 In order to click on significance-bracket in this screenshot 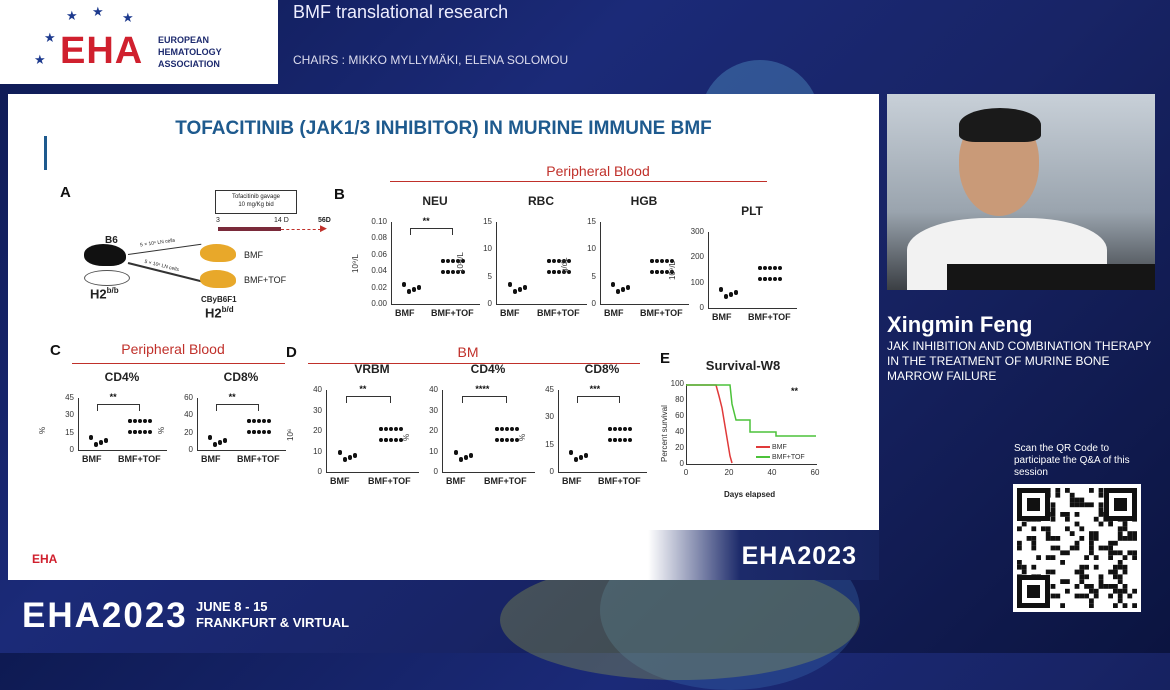, I will do `click(368, 399)`.